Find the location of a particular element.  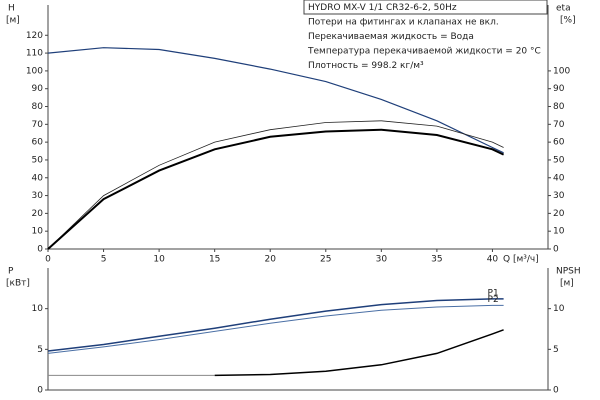

y-tick-label: 120 is located at coordinates (34, 36).